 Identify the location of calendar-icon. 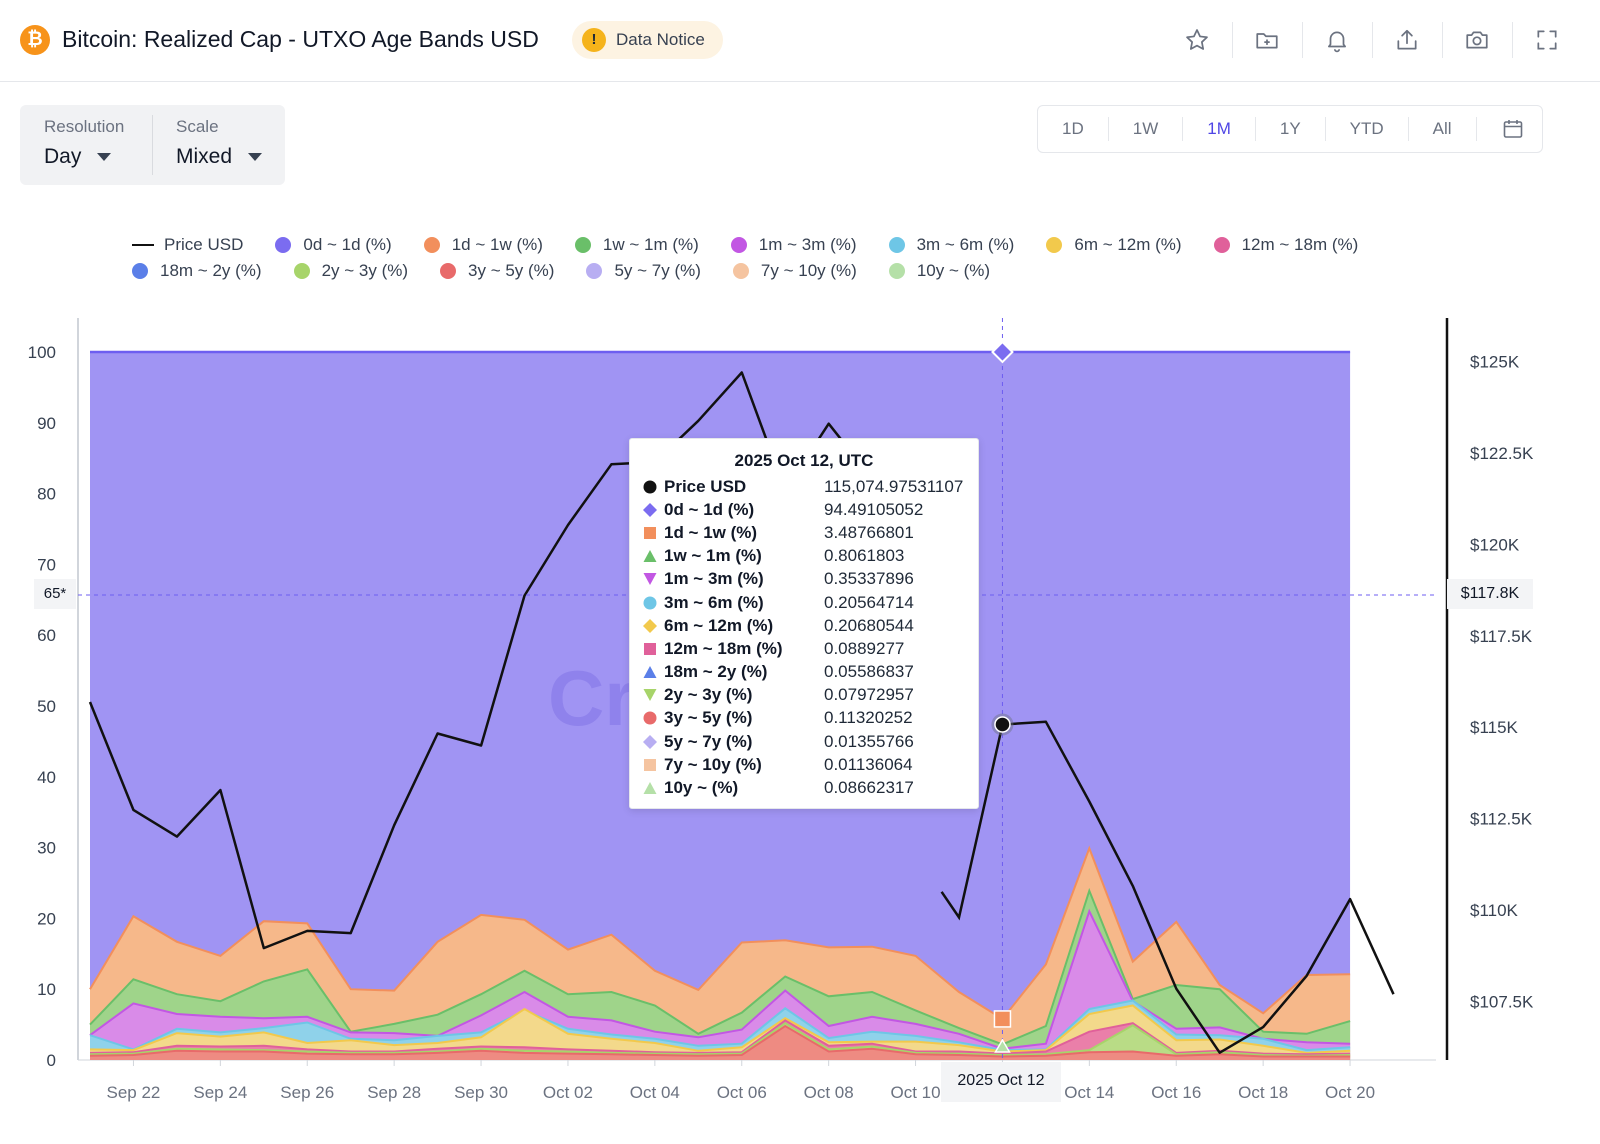
(1512, 129).